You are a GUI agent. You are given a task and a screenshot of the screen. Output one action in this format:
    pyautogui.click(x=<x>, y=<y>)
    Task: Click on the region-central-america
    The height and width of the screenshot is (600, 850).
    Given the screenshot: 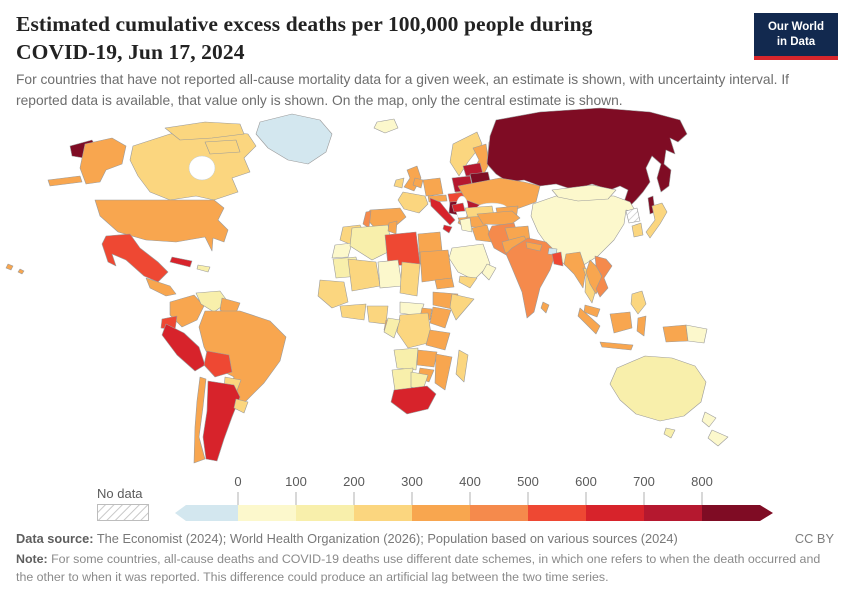 What is the action you would take?
    pyautogui.click(x=161, y=287)
    